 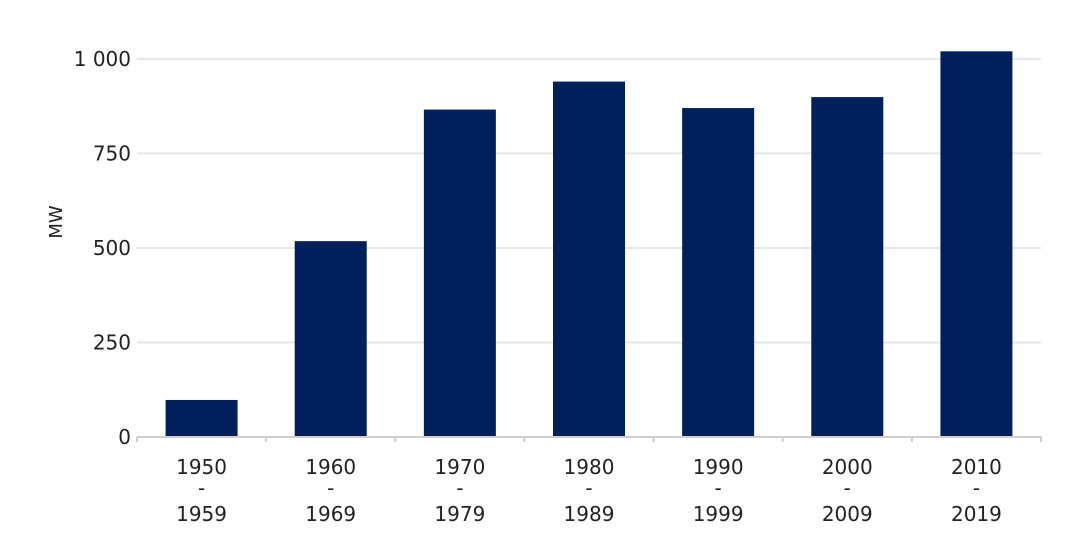 What do you see at coordinates (718, 490) in the screenshot?
I see `x-tick-label: 1990 -1999` at bounding box center [718, 490].